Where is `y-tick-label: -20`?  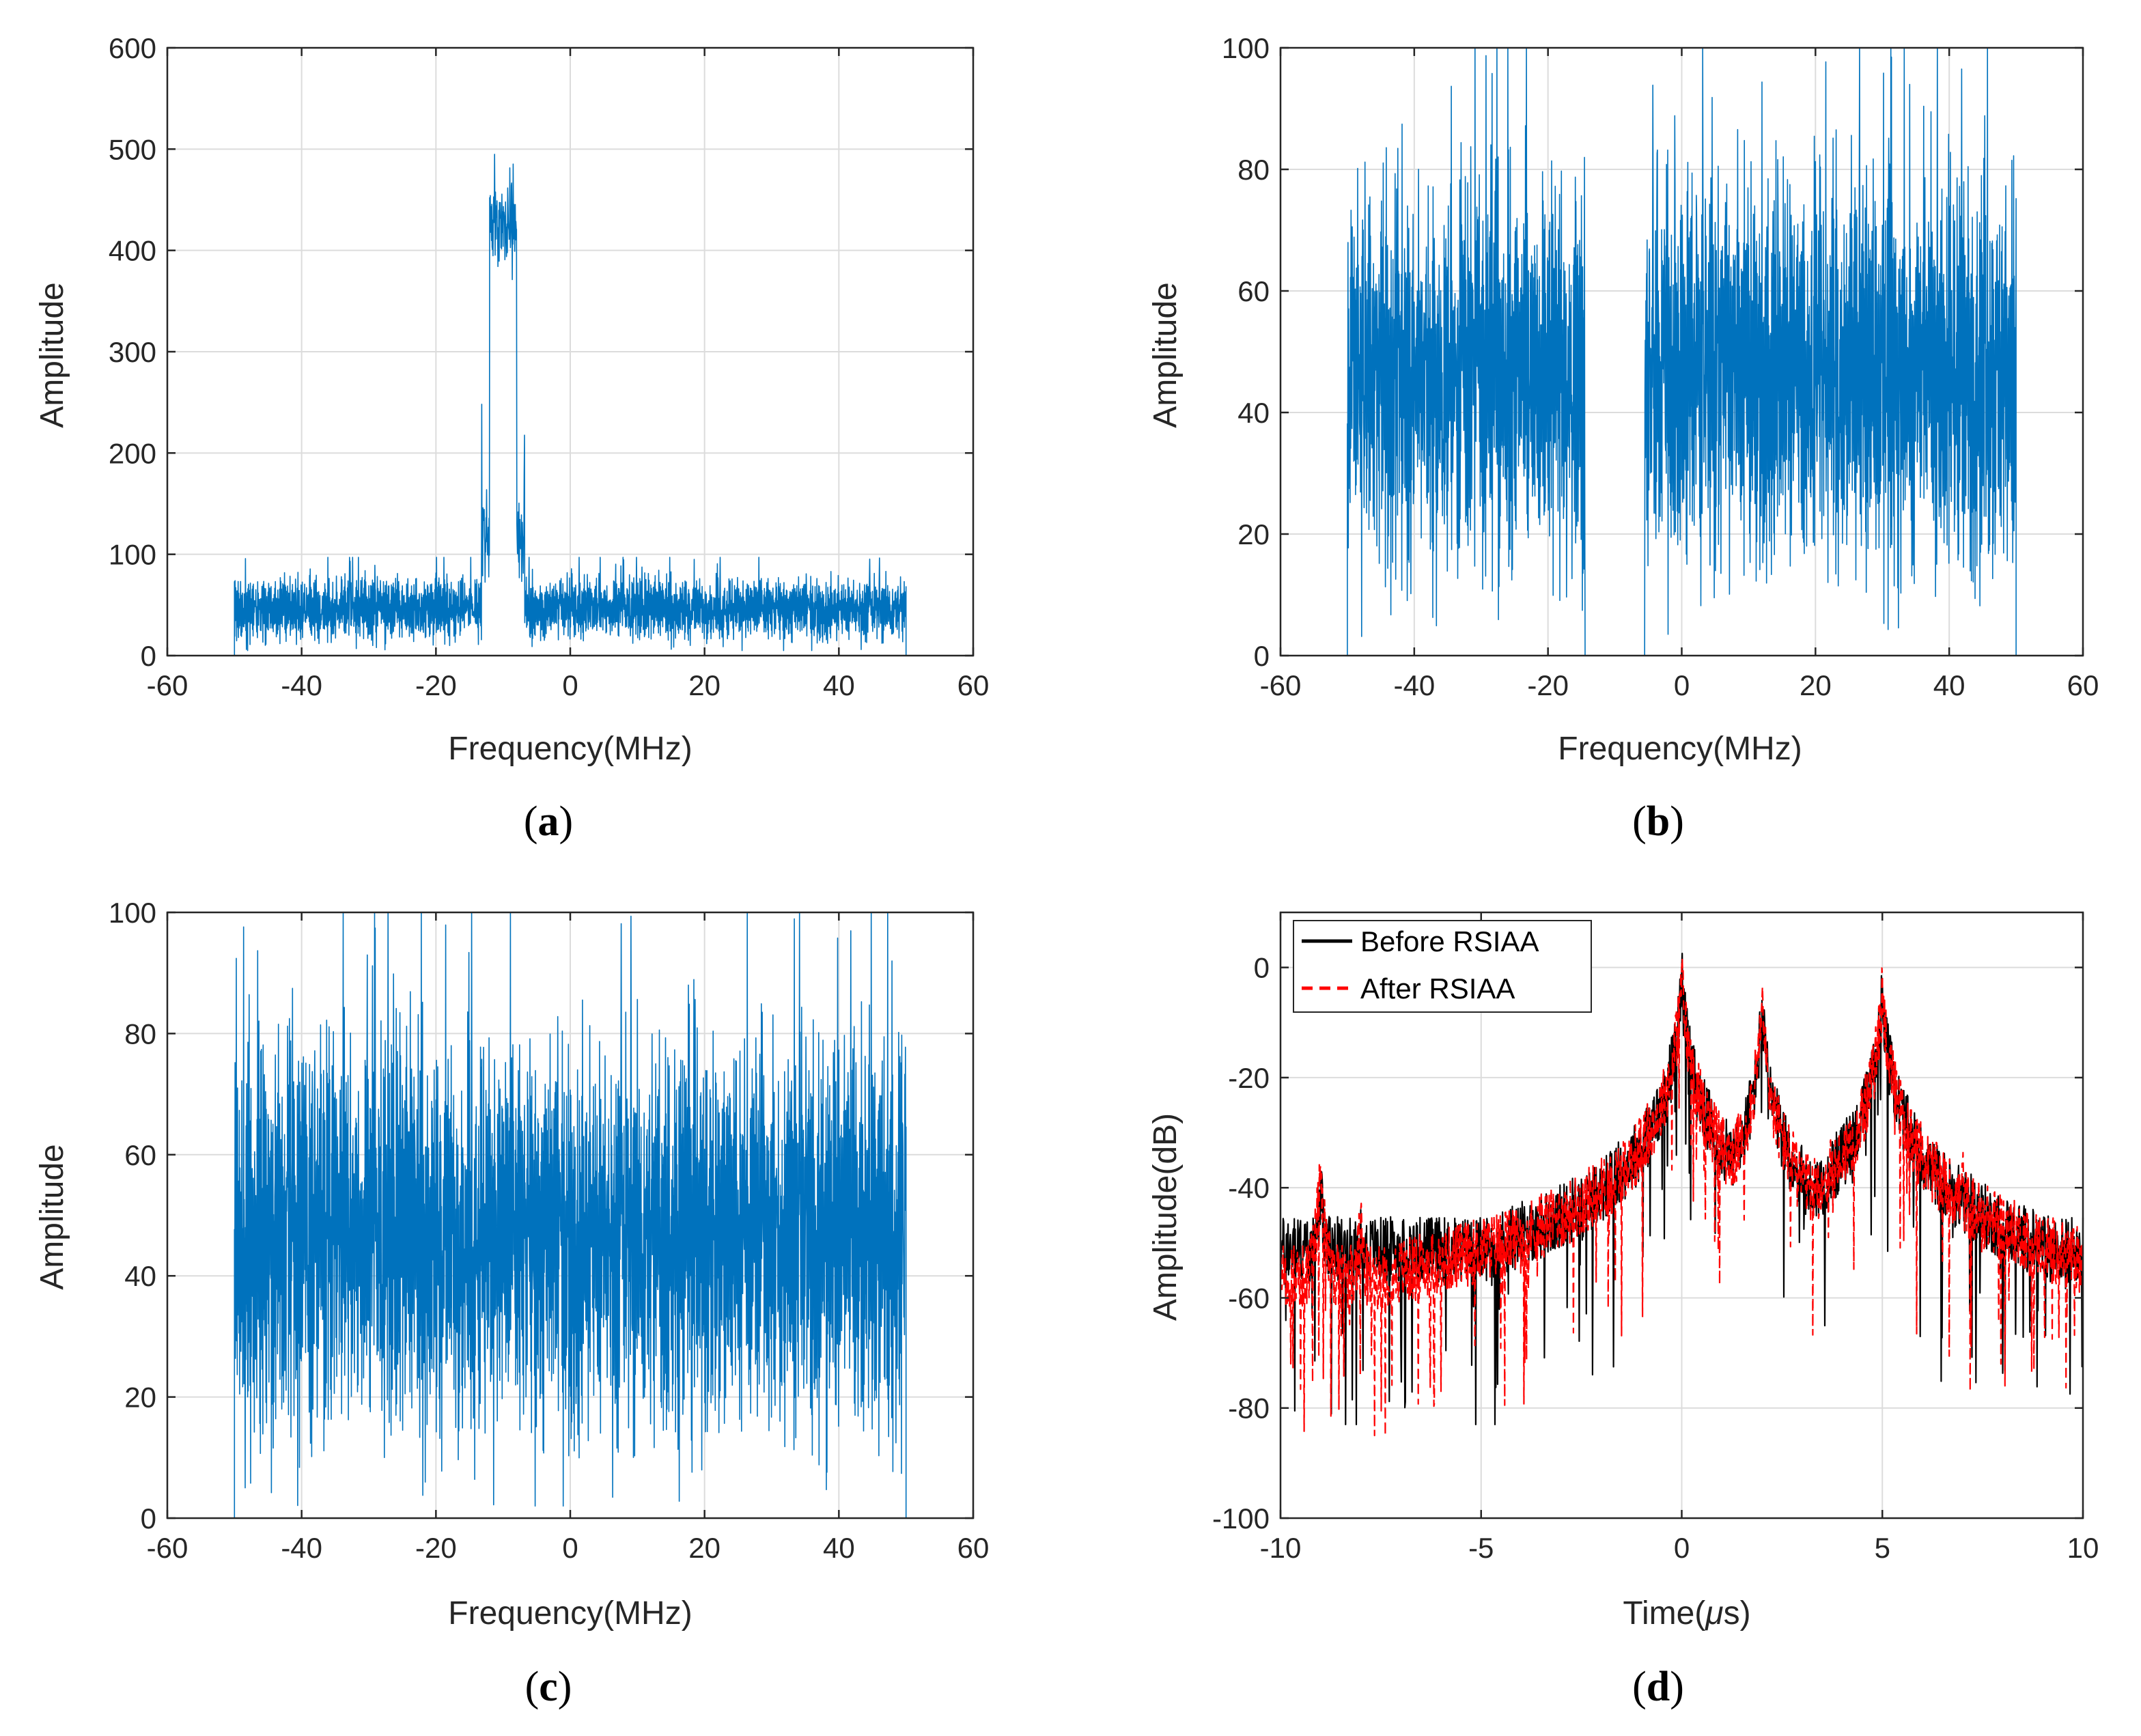 y-tick-label: -20 is located at coordinates (1249, 1078).